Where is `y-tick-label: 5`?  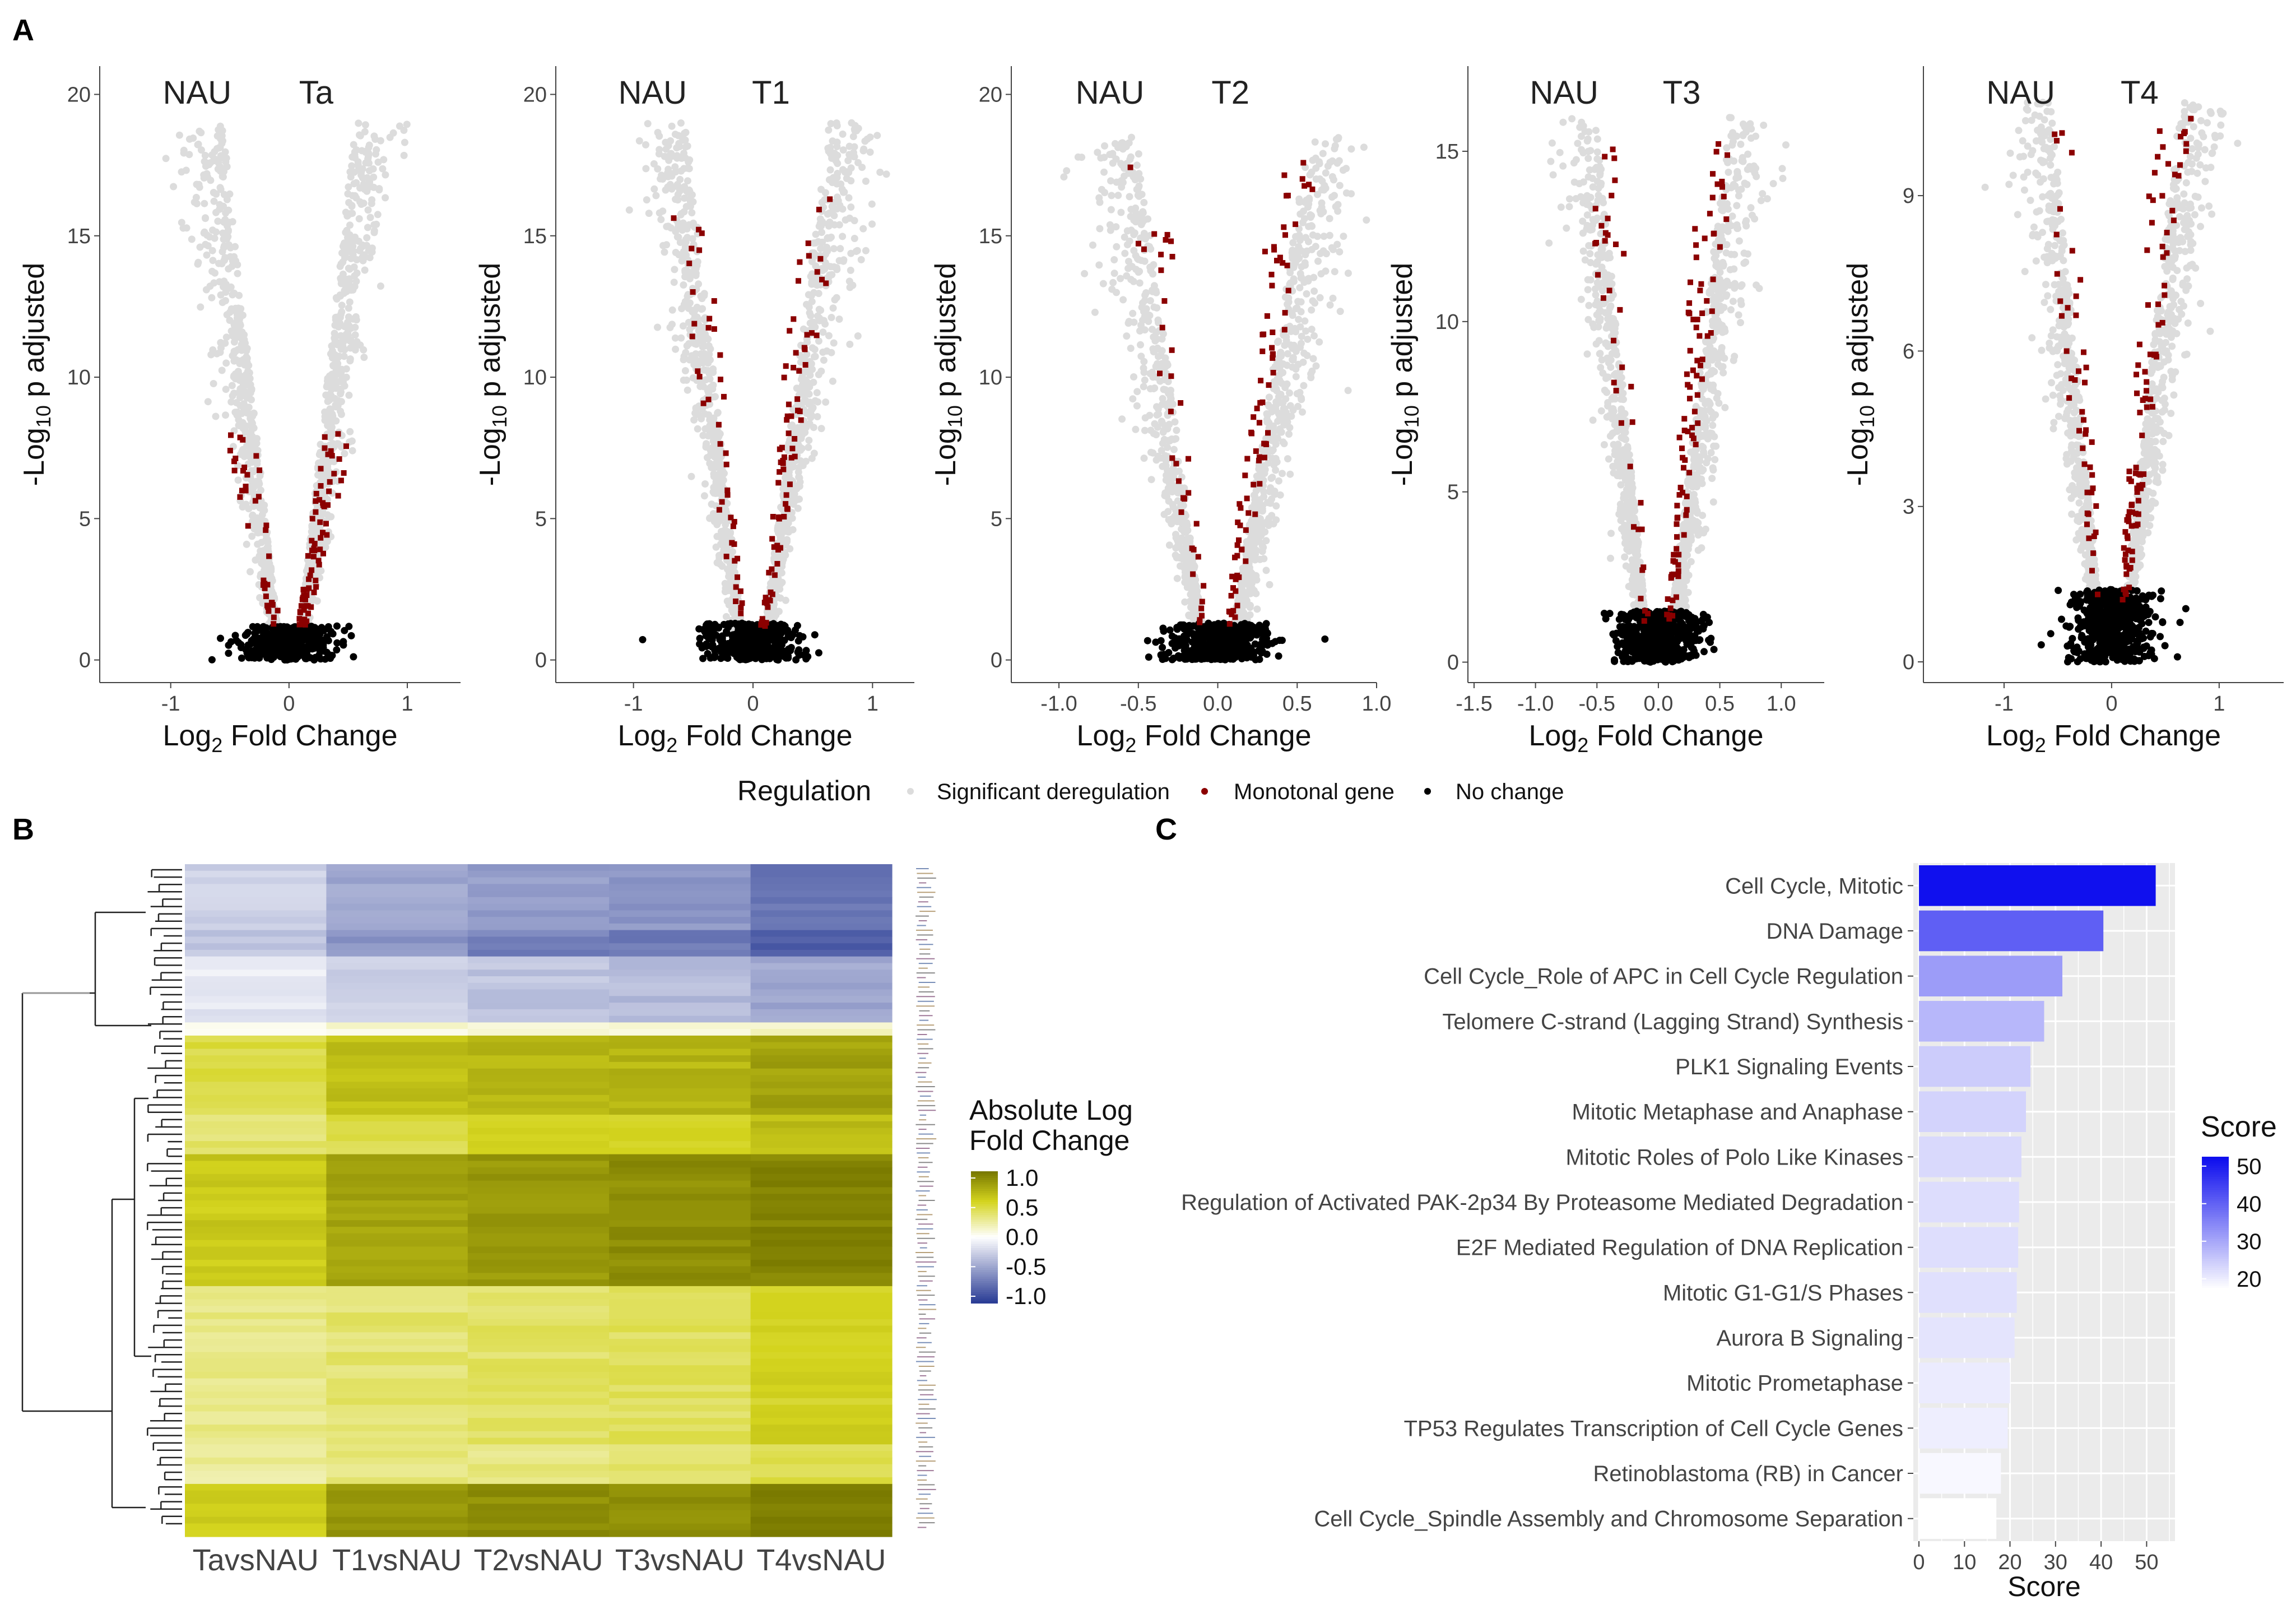
y-tick-label: 5 is located at coordinates (996, 519).